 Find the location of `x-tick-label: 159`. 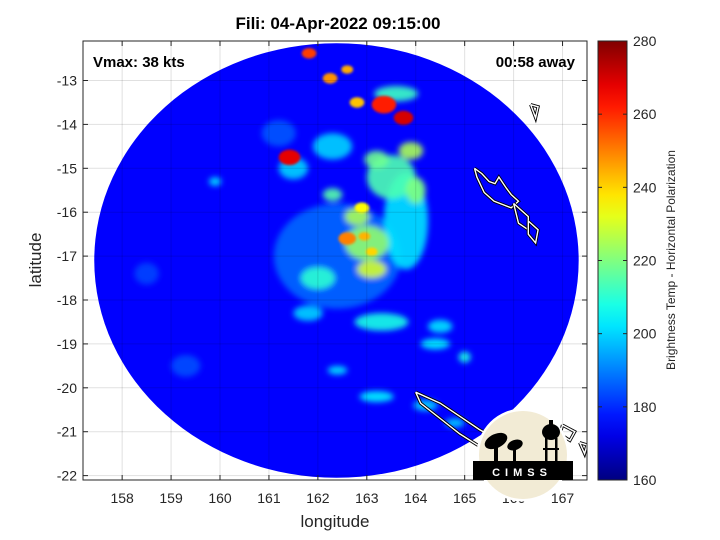

x-tick-label: 159 is located at coordinates (171, 498).